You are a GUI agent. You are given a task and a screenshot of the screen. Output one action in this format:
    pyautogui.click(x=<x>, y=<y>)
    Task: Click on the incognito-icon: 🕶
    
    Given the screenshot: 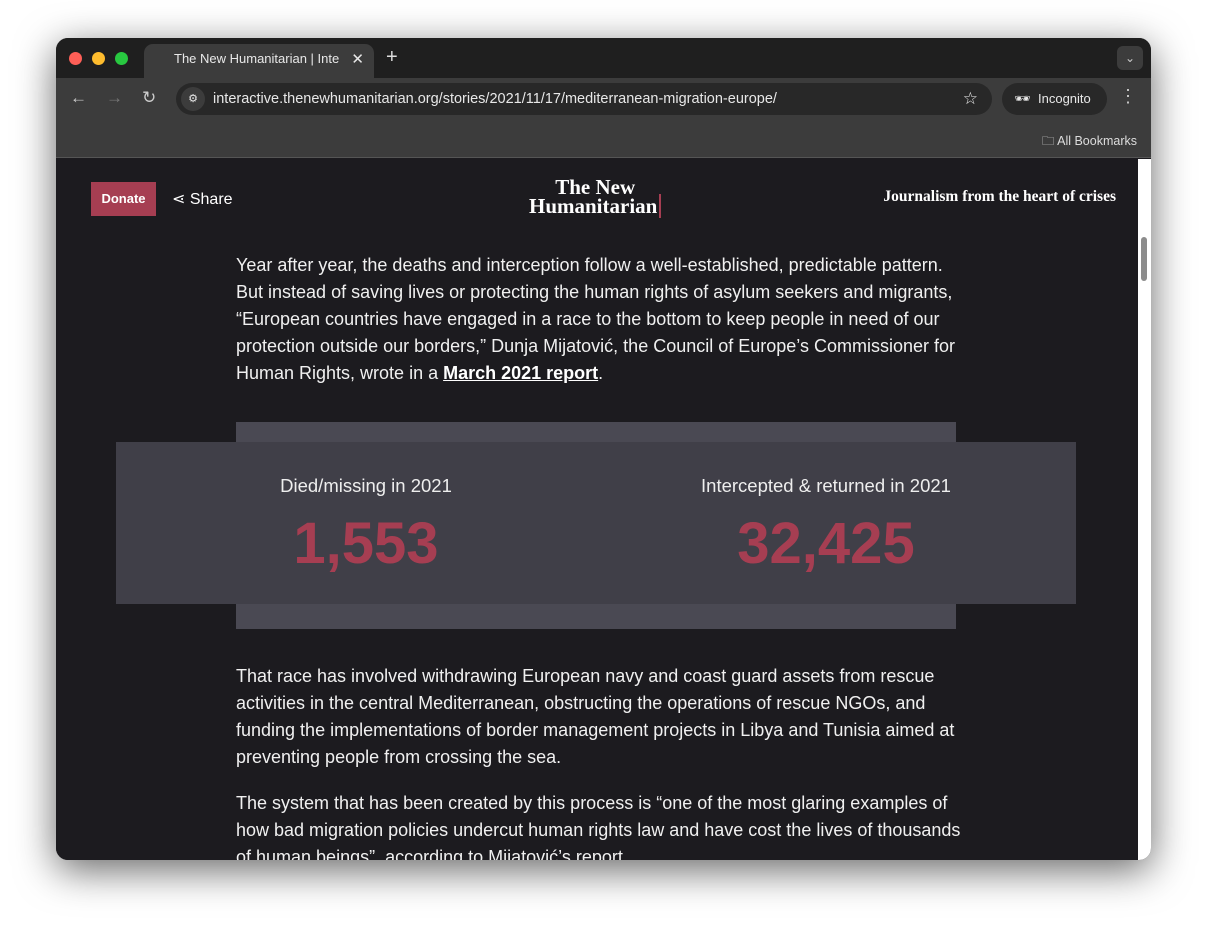 What is the action you would take?
    pyautogui.click(x=1022, y=98)
    